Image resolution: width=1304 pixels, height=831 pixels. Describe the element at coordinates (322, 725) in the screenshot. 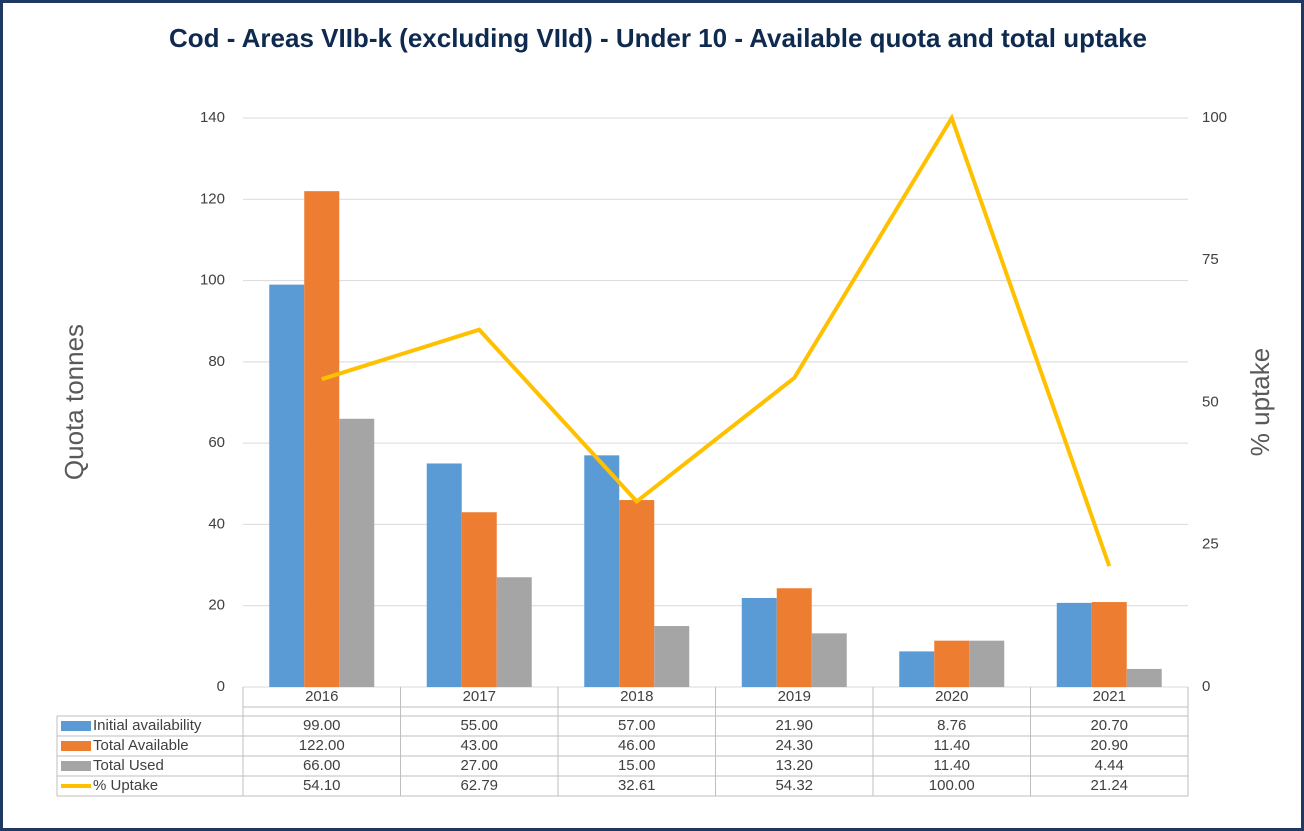

I see `table-value: 99.00` at that location.